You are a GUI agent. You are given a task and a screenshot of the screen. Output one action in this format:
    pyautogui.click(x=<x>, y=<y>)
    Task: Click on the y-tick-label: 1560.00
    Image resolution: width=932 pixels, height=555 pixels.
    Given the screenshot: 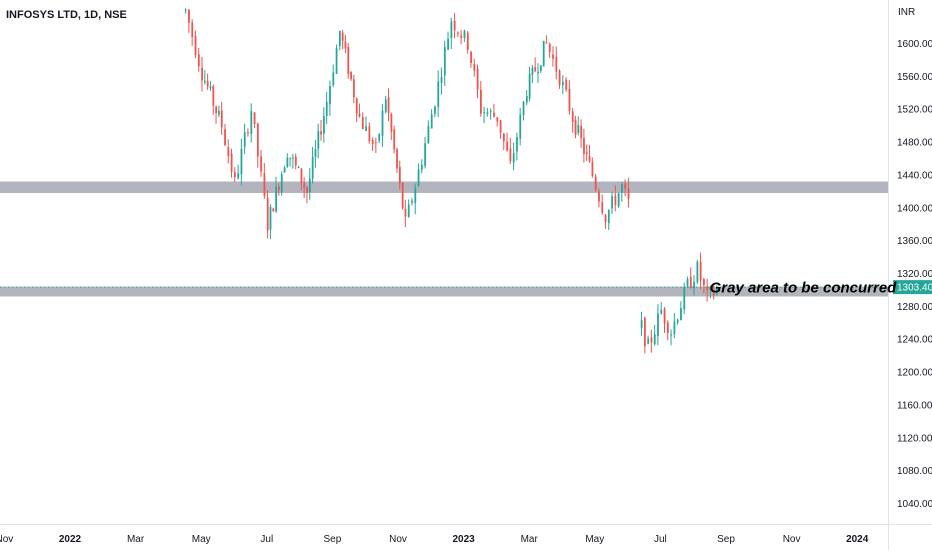 What is the action you would take?
    pyautogui.click(x=914, y=77)
    